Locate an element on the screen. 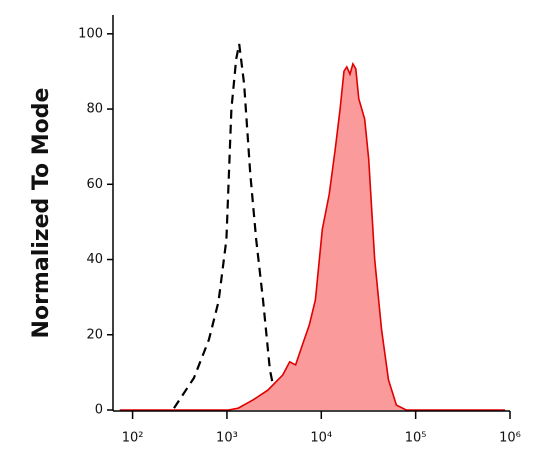 Image resolution: width=536 pixels, height=464 pixels. x-tick-label: 10⁴ is located at coordinates (321, 438).